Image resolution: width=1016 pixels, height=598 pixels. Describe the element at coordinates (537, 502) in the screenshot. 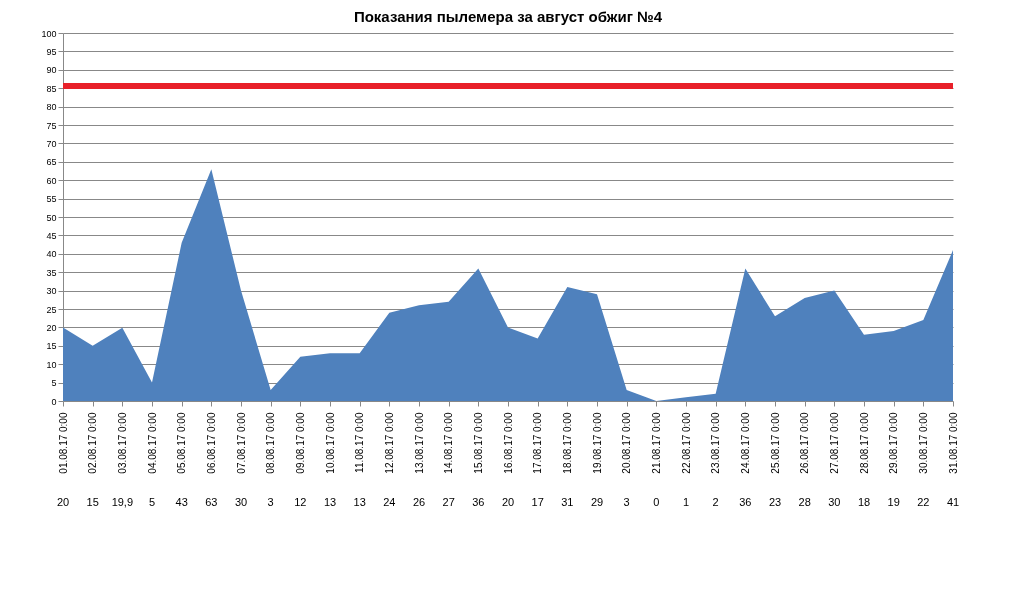

I see `data-label: 17` at that location.